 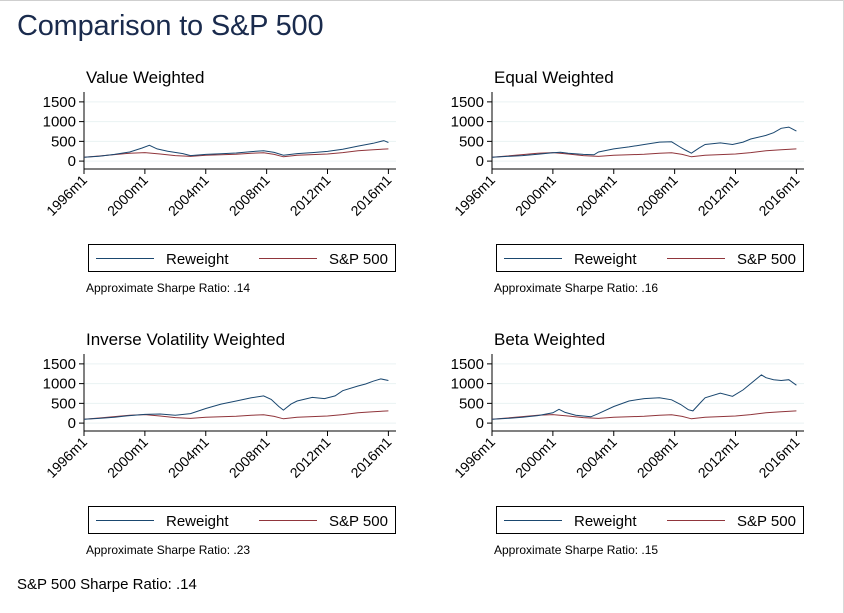 What do you see at coordinates (576, 288) in the screenshot?
I see `sharpe-ratio-note-2: Approximate Sharpe Ratio: .16` at bounding box center [576, 288].